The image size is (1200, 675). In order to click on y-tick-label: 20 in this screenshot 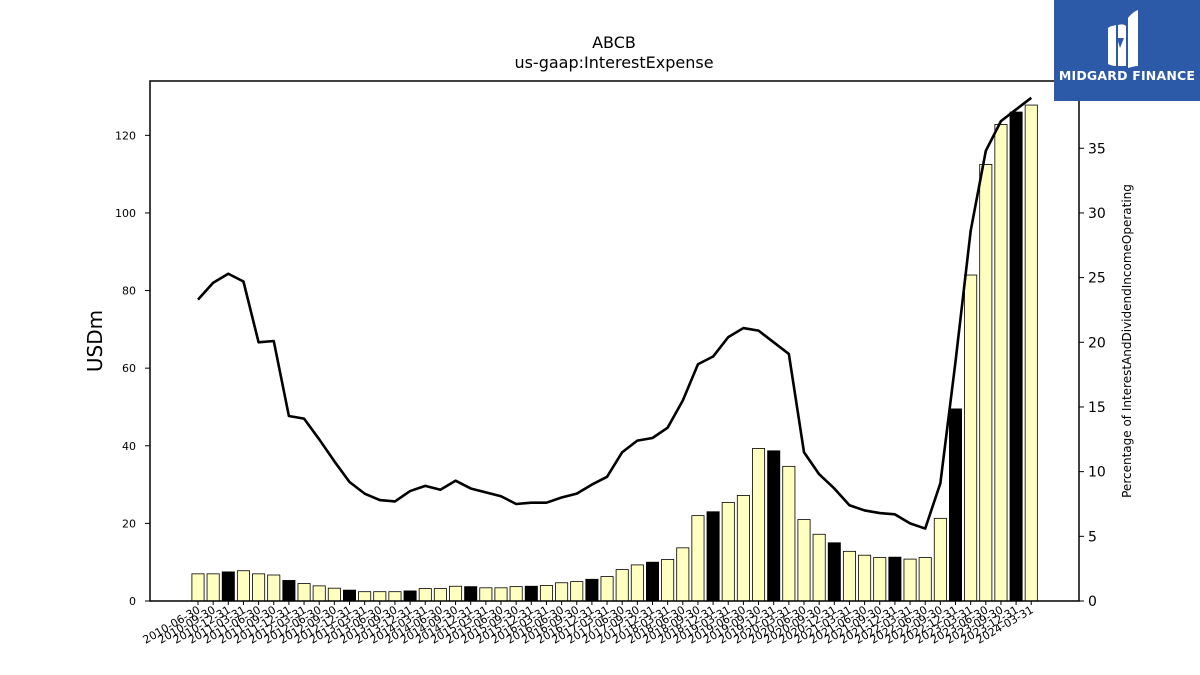, I will do `click(129, 523)`.